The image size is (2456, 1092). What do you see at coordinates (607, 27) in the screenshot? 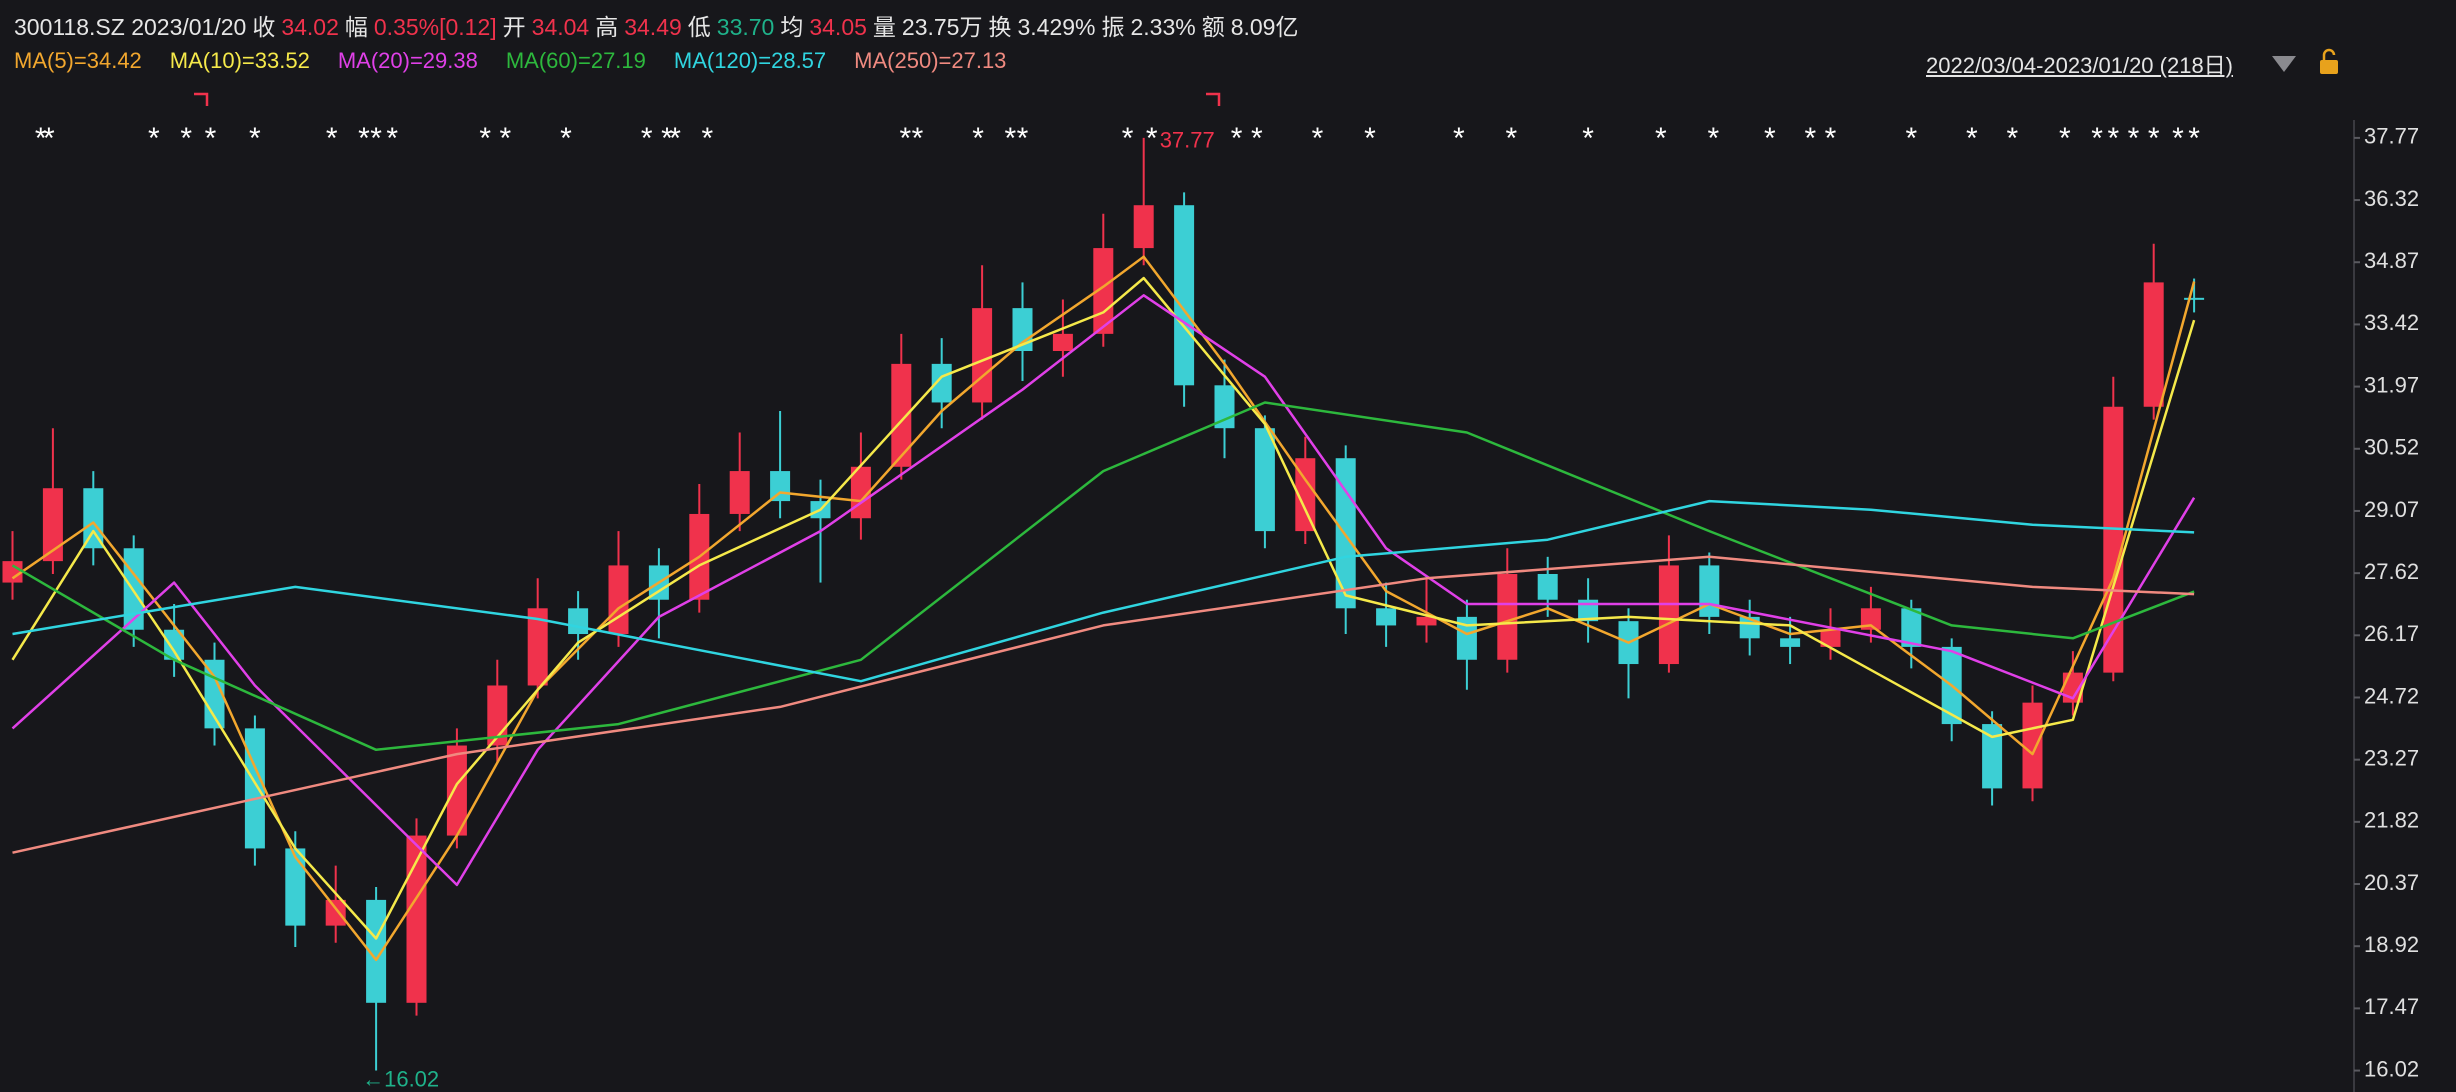
I see `info-label: 高` at bounding box center [607, 27].